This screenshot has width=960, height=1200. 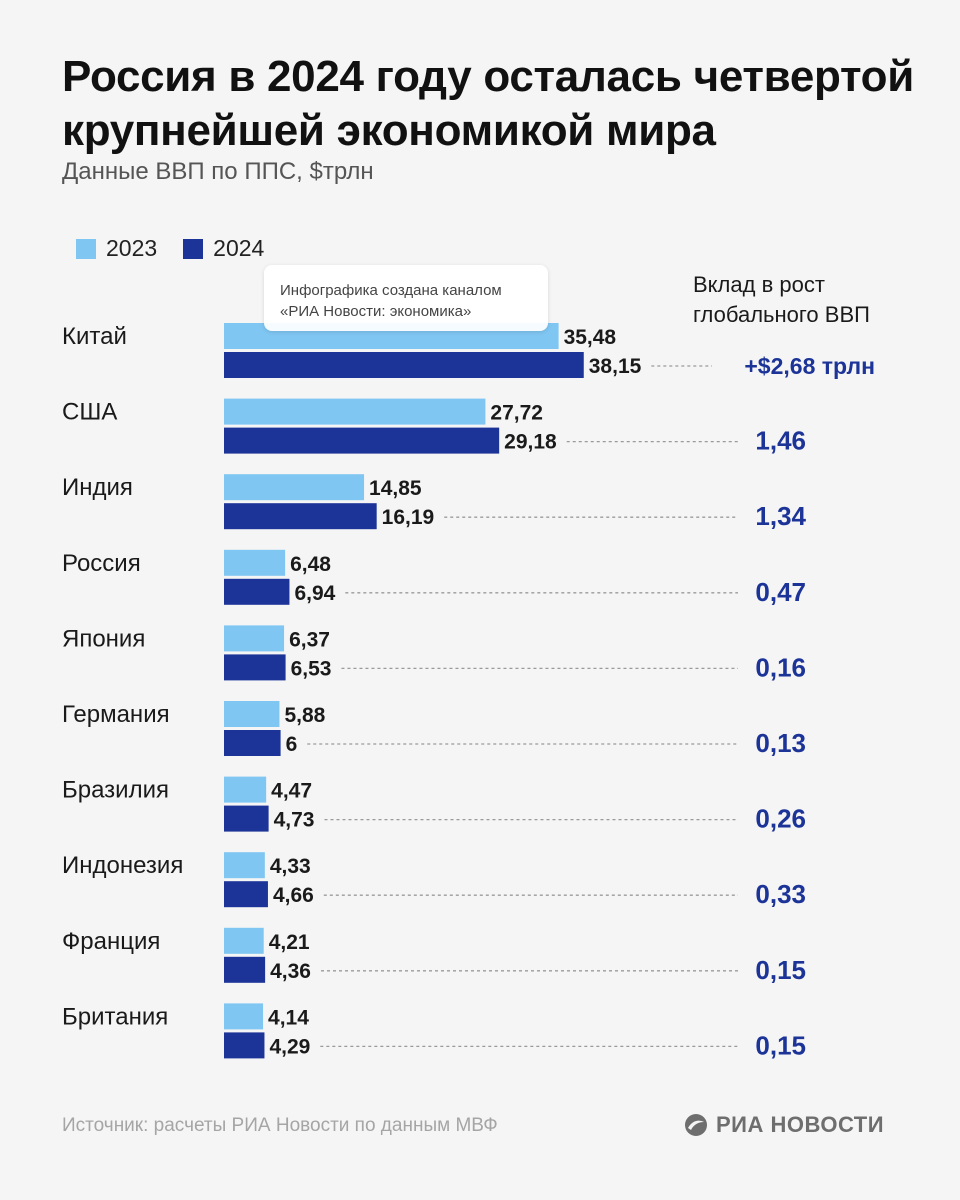 I want to click on data-label-2024: 4,36, so click(x=290, y=971).